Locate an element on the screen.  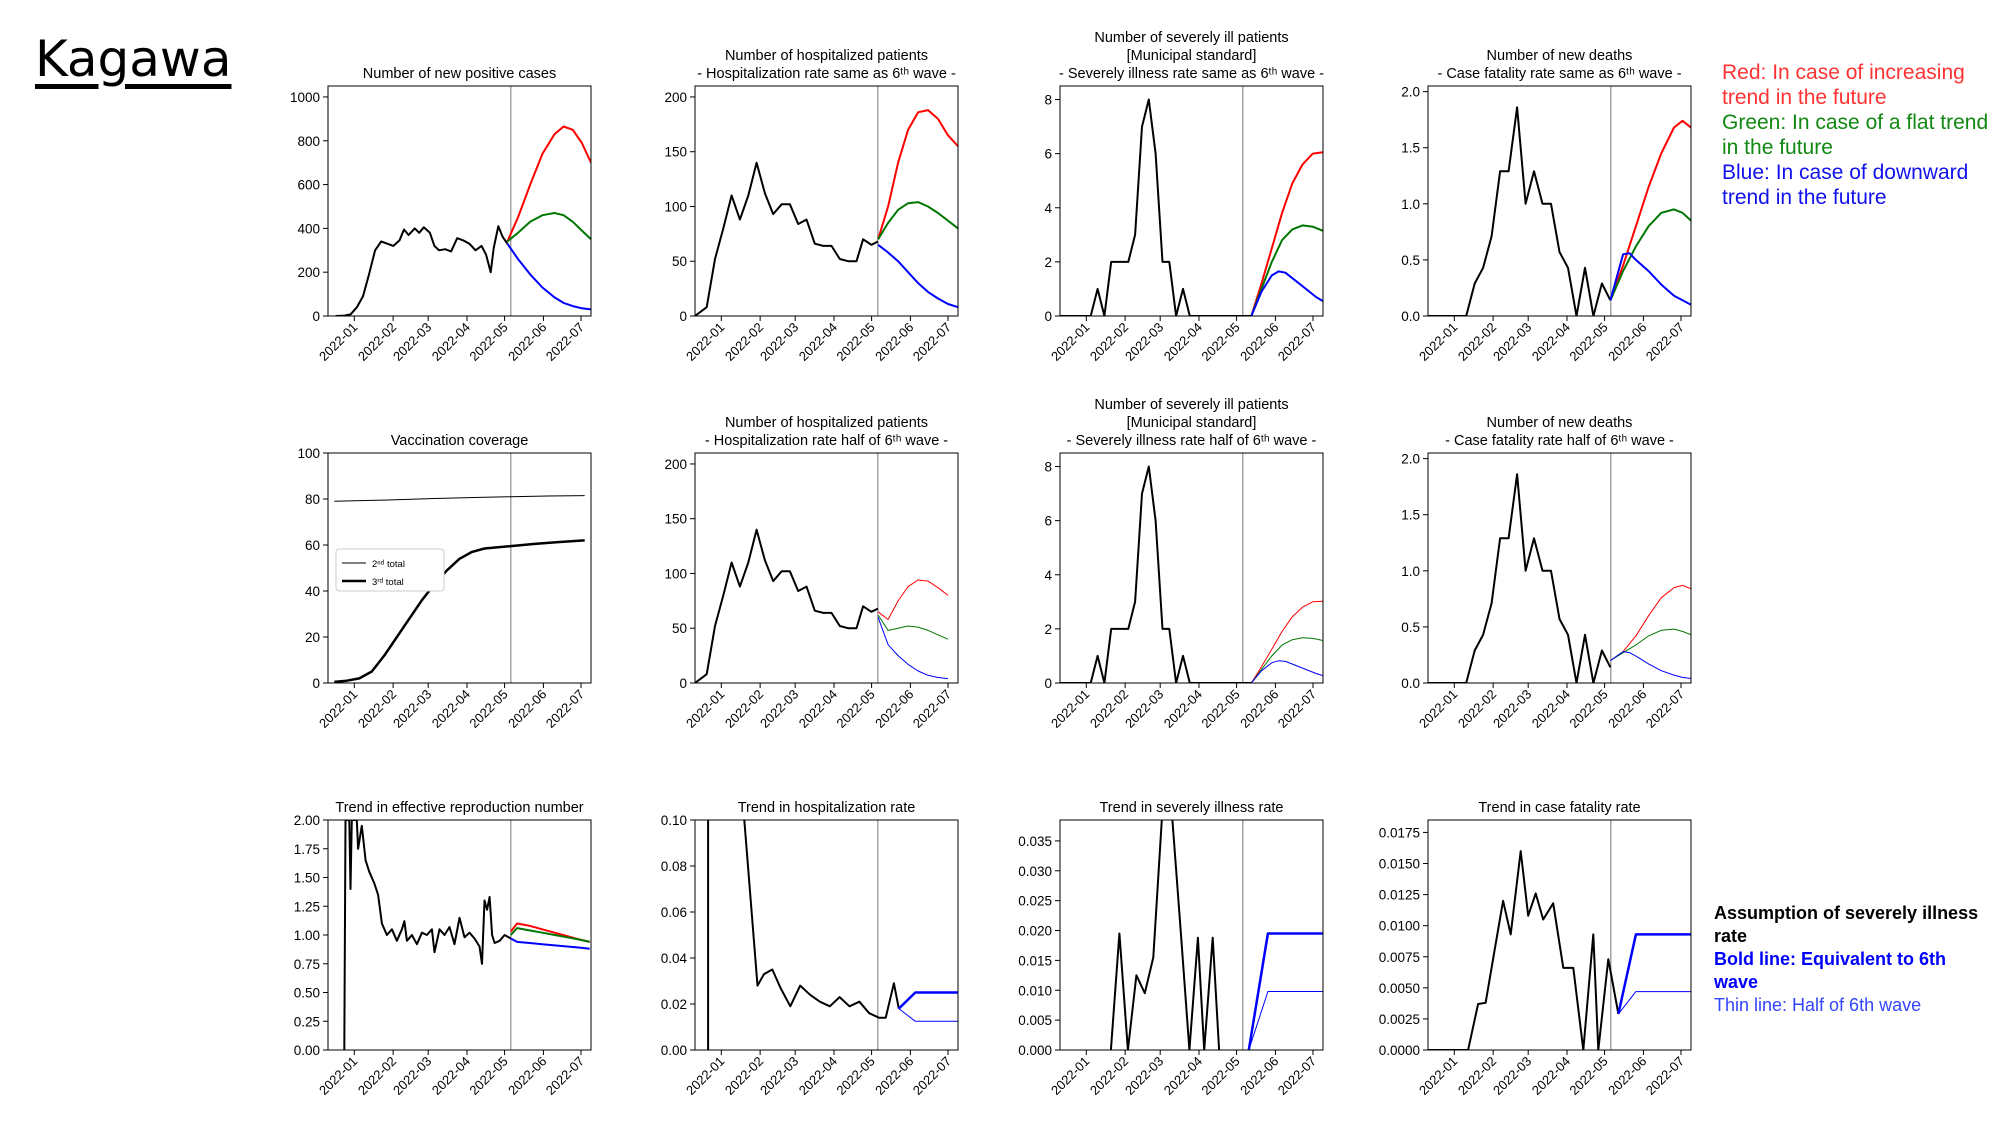
chart-title: Trend in effective reproduction number is located at coordinates (459, 808).